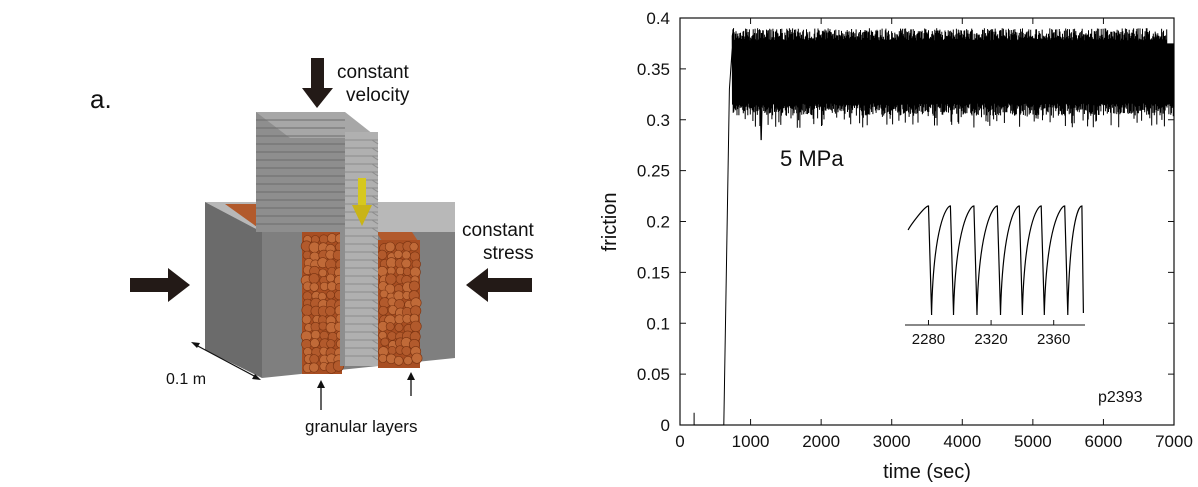 The width and height of the screenshot is (1198, 487). I want to click on inset-plot: 2280 2320 2360, so click(995, 276).